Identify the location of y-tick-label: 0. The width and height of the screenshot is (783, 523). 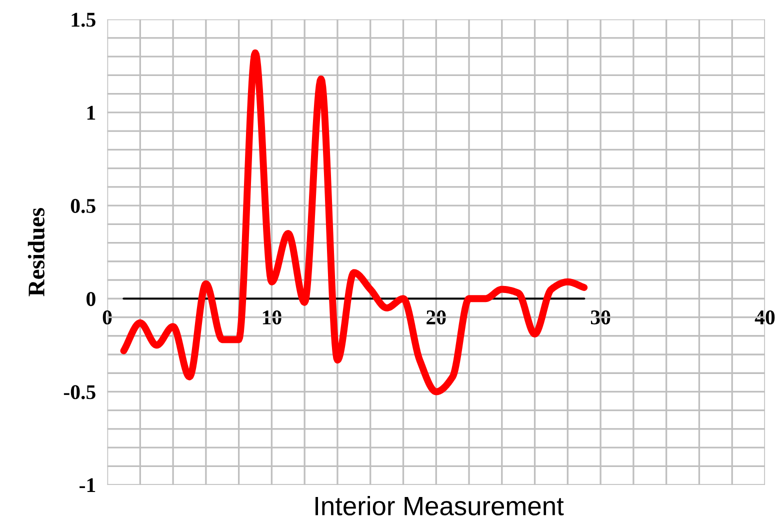
(91, 299).